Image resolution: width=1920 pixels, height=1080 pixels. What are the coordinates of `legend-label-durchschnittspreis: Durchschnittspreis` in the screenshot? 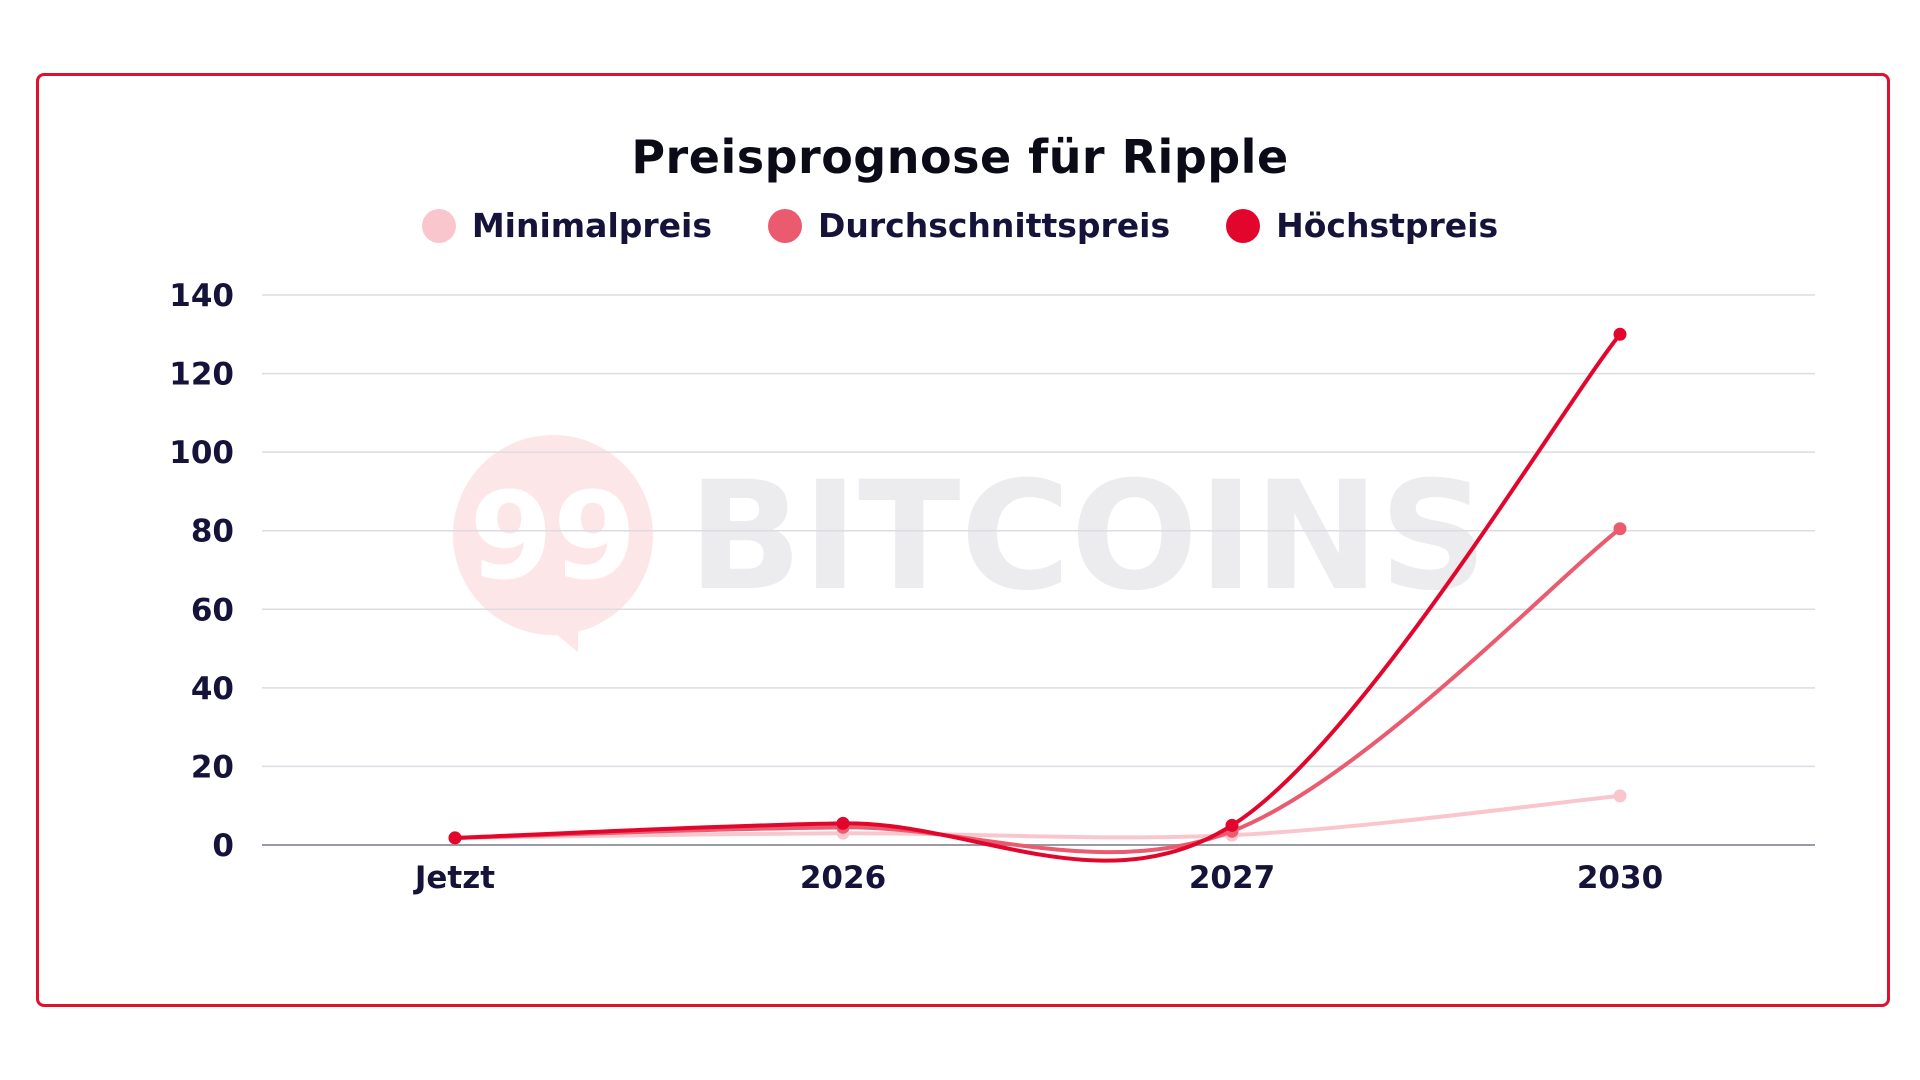 It's located at (994, 225).